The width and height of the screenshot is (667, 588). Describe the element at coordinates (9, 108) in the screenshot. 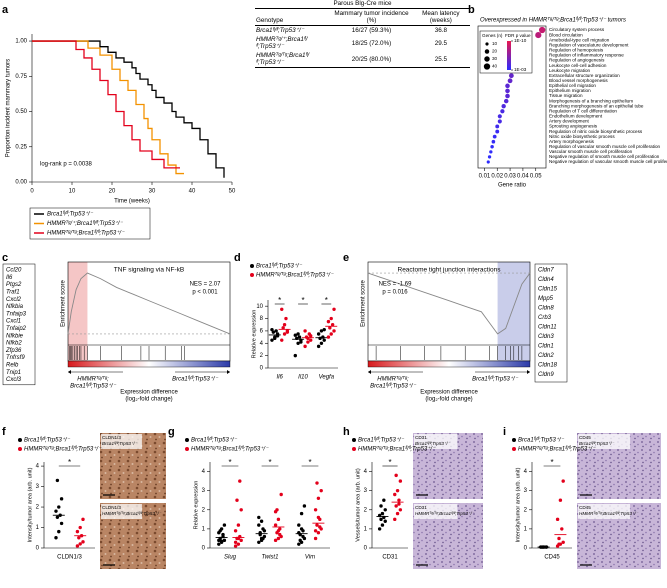

I see `y-axis-label: Proportion incident mammary tumors` at that location.